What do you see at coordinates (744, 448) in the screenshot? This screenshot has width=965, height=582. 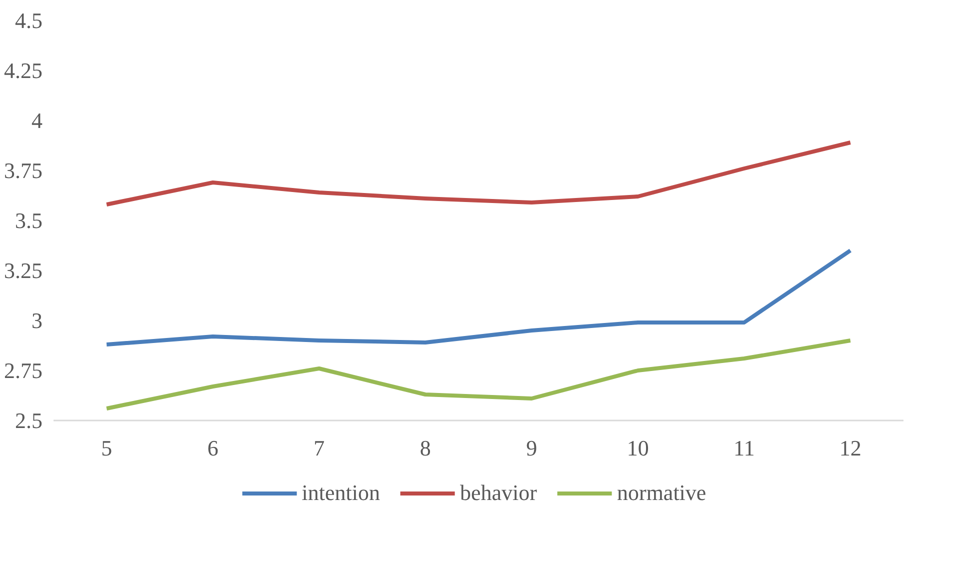 I see `x-tick-label: 11` at bounding box center [744, 448].